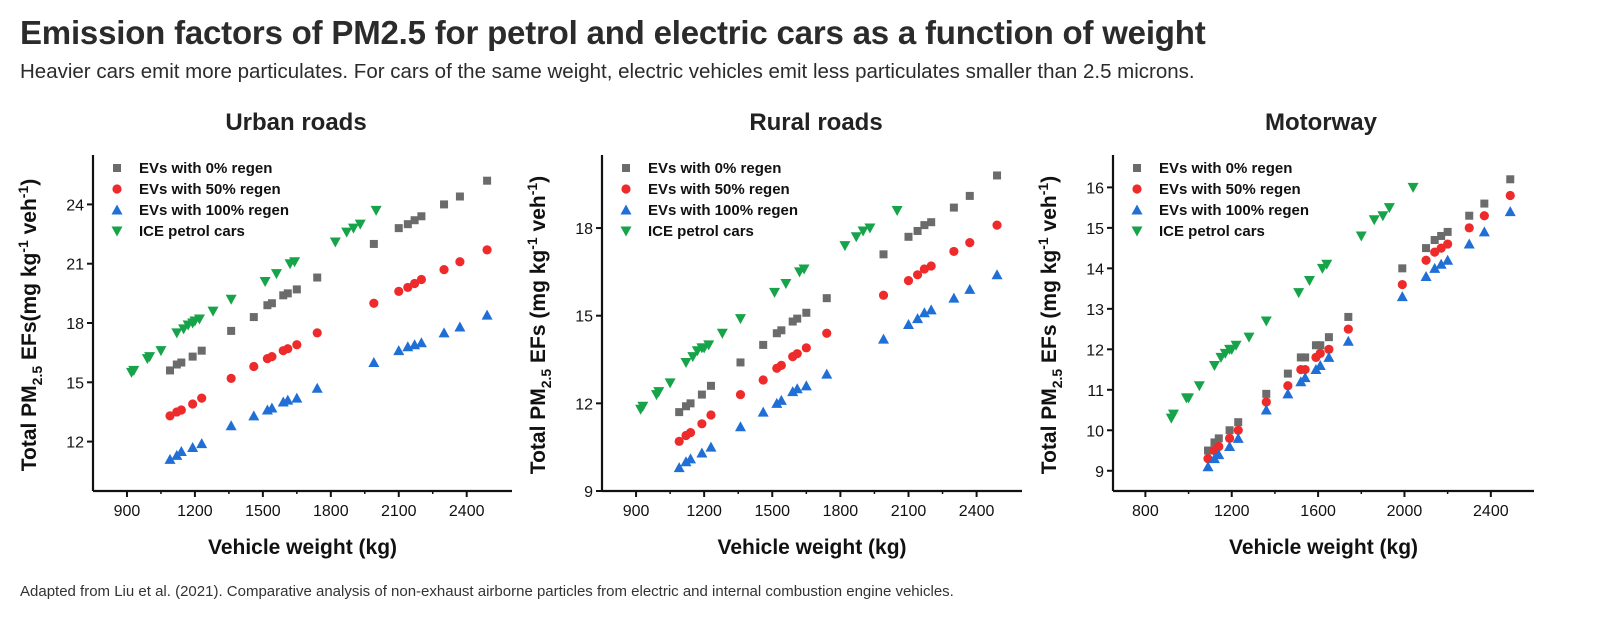 This screenshot has width=1600, height=620. I want to click on y-tick-label: 9, so click(1099, 472).